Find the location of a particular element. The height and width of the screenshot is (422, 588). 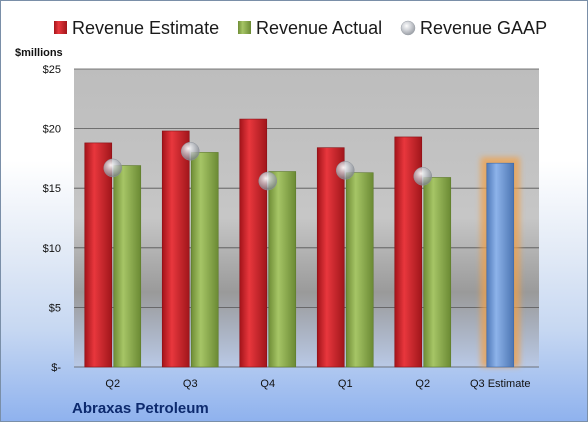

y-tick-label: $25 is located at coordinates (52, 70).